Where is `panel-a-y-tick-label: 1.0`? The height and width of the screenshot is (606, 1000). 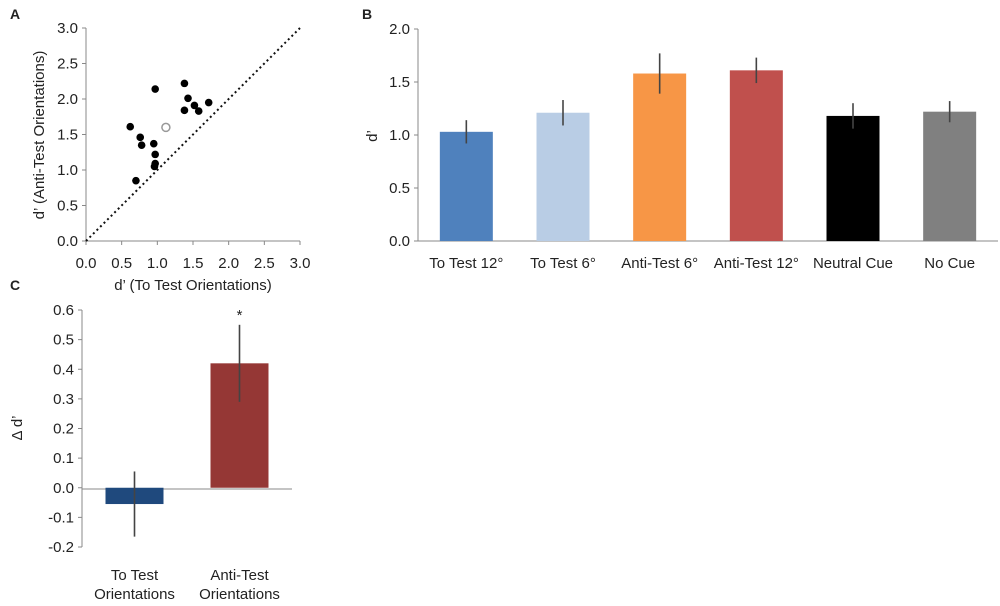 panel-a-y-tick-label: 1.0 is located at coordinates (67, 170).